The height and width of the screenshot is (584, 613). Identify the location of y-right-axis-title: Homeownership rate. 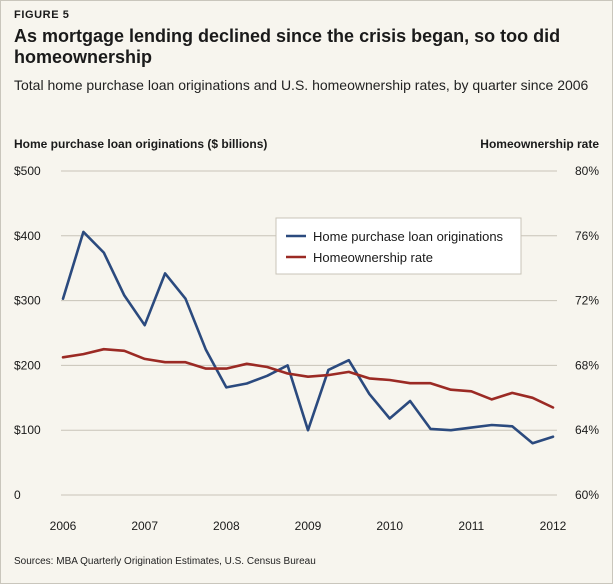
(539, 144).